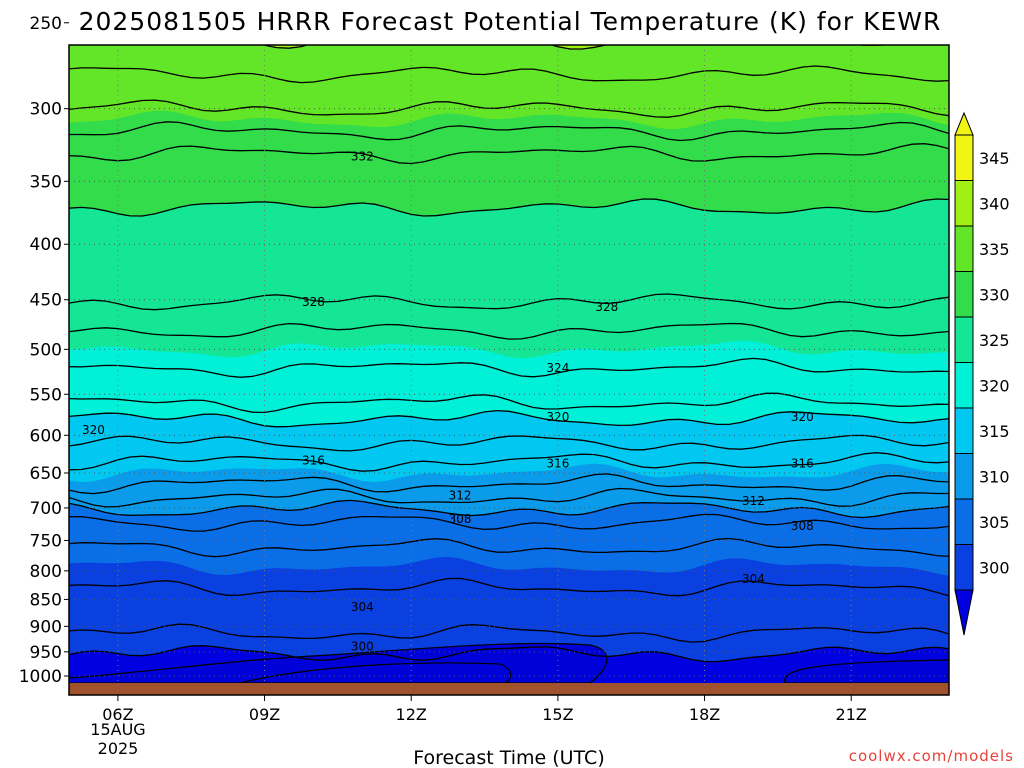 The image size is (1024, 768). Describe the element at coordinates (46, 395) in the screenshot. I see `y-tick-label-550: 550` at that location.